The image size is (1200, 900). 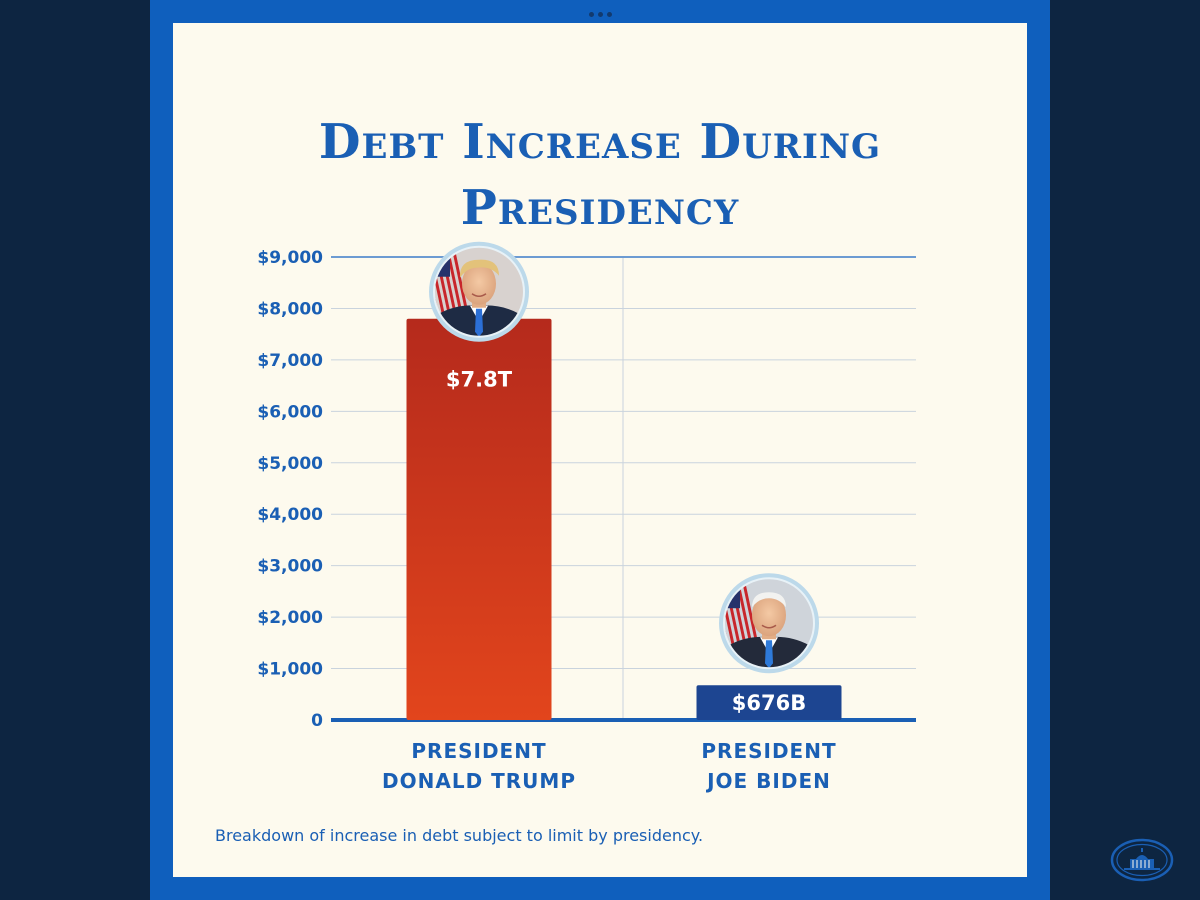 What do you see at coordinates (290, 361) in the screenshot?
I see `y-tick-label: $7,000` at bounding box center [290, 361].